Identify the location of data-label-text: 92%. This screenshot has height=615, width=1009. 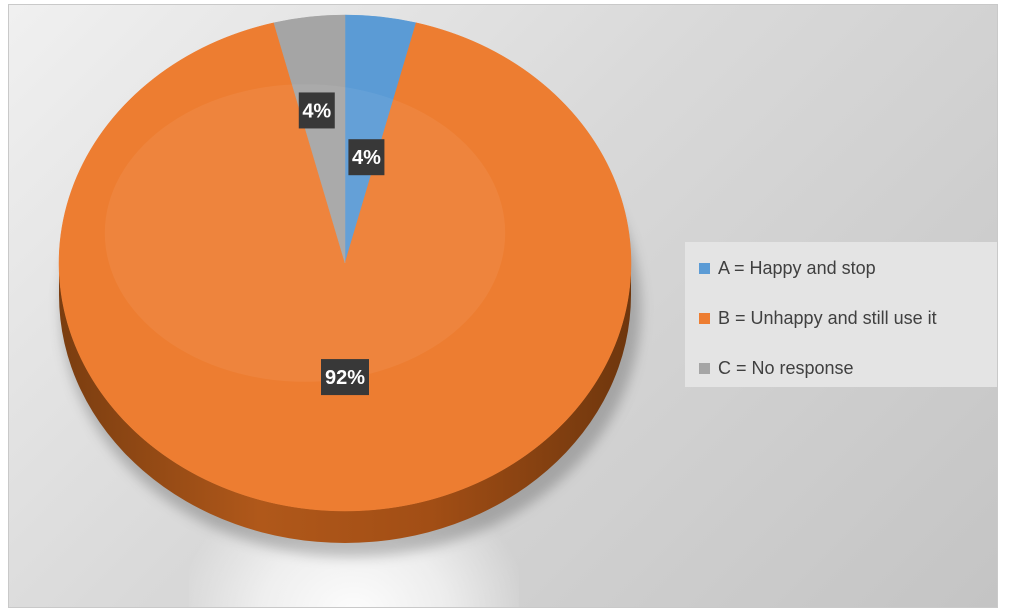
(345, 378).